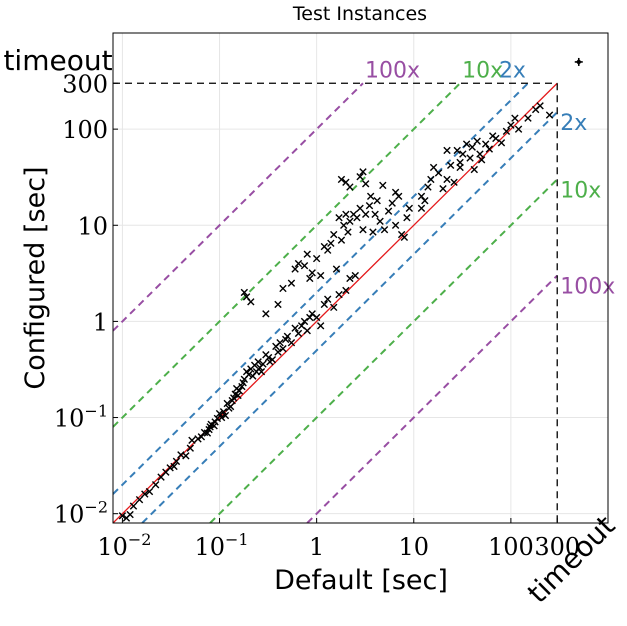 This screenshot has height=626, width=627. Describe the element at coordinates (413, 547) in the screenshot. I see `x-tick-label: 10` at that location.